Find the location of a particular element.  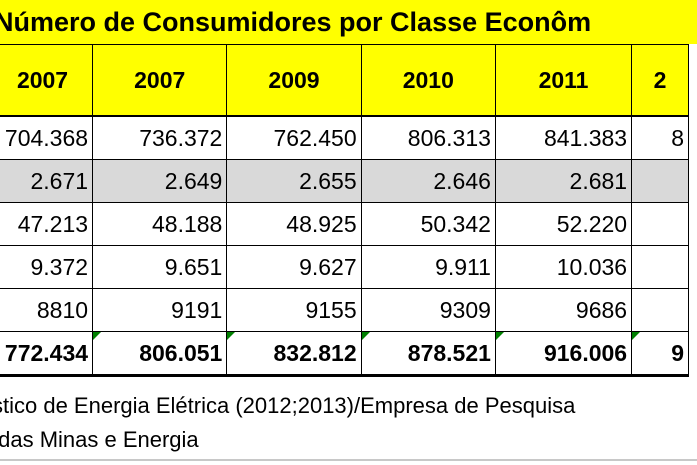

total-value: 916.006 is located at coordinates (585, 352).